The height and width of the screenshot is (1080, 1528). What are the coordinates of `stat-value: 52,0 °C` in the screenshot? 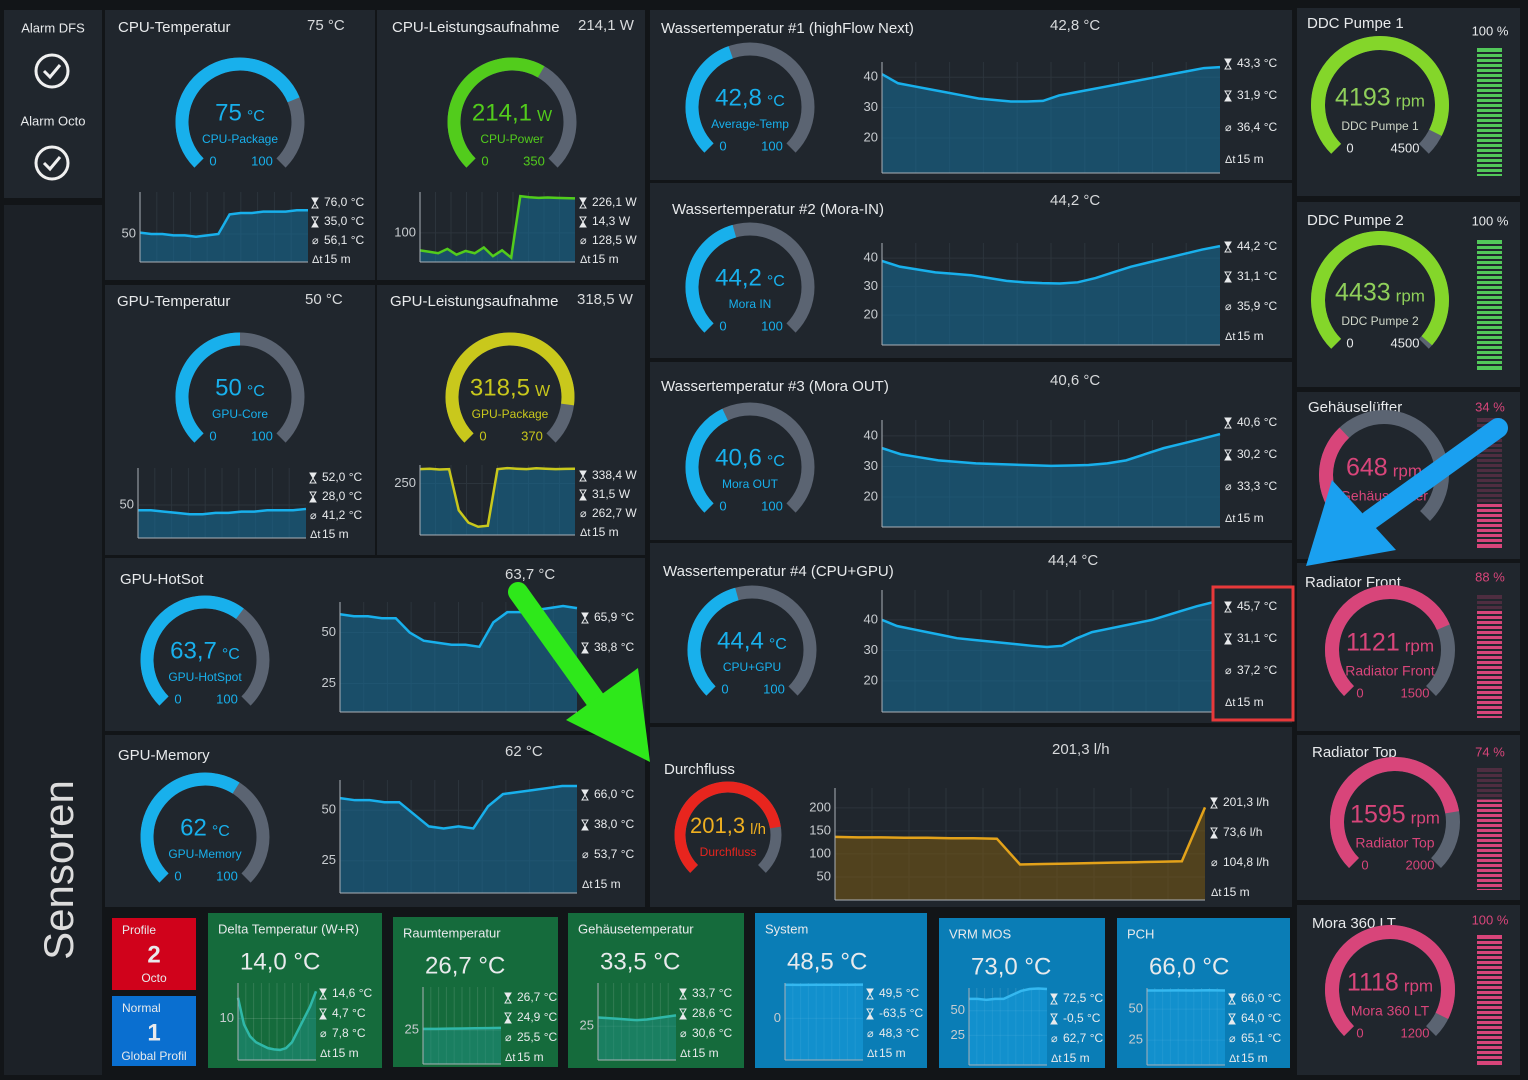 It's located at (342, 477).